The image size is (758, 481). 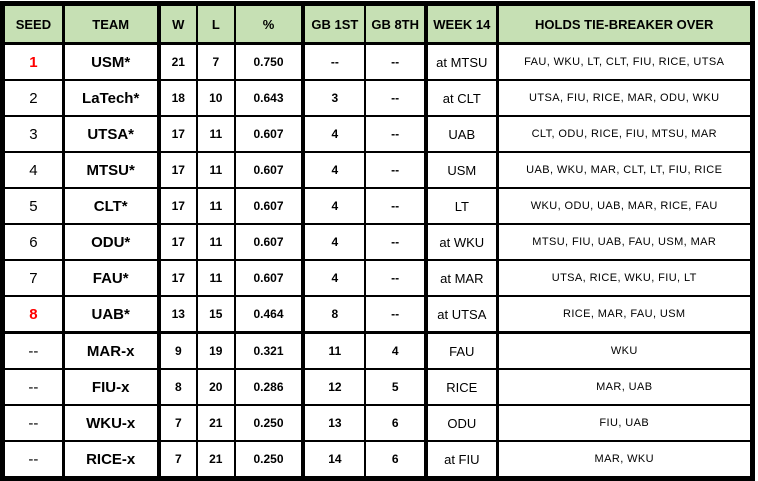 I want to click on seed-cell: 6, so click(x=33, y=242).